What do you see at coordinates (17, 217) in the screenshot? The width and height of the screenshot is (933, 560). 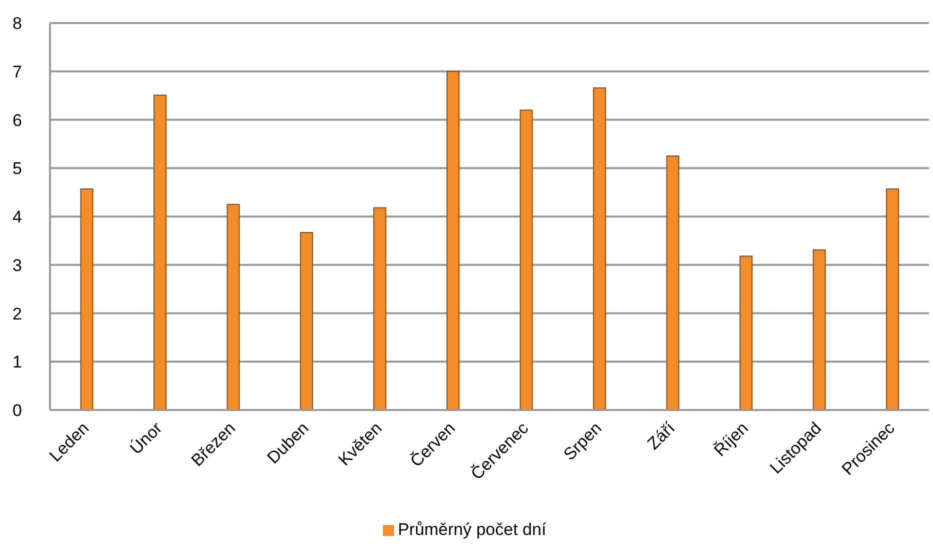 I see `y-tick-label: 4` at bounding box center [17, 217].